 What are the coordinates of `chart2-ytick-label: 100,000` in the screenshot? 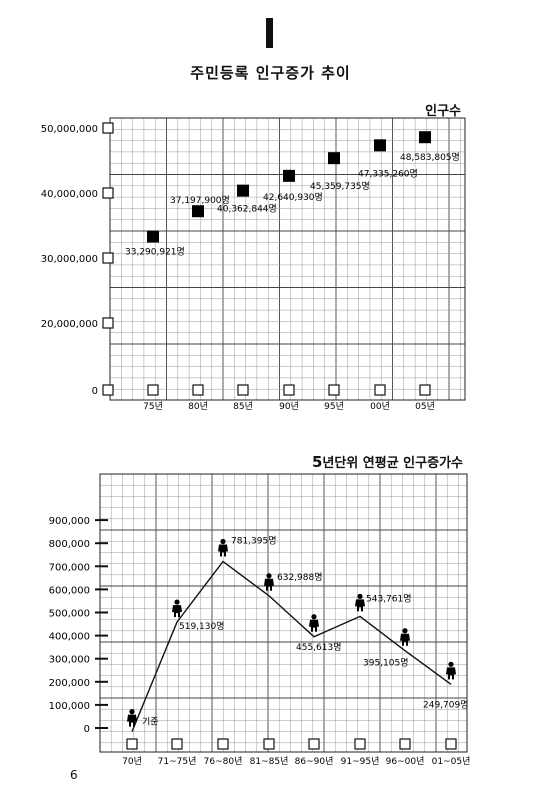 It's located at (69, 706).